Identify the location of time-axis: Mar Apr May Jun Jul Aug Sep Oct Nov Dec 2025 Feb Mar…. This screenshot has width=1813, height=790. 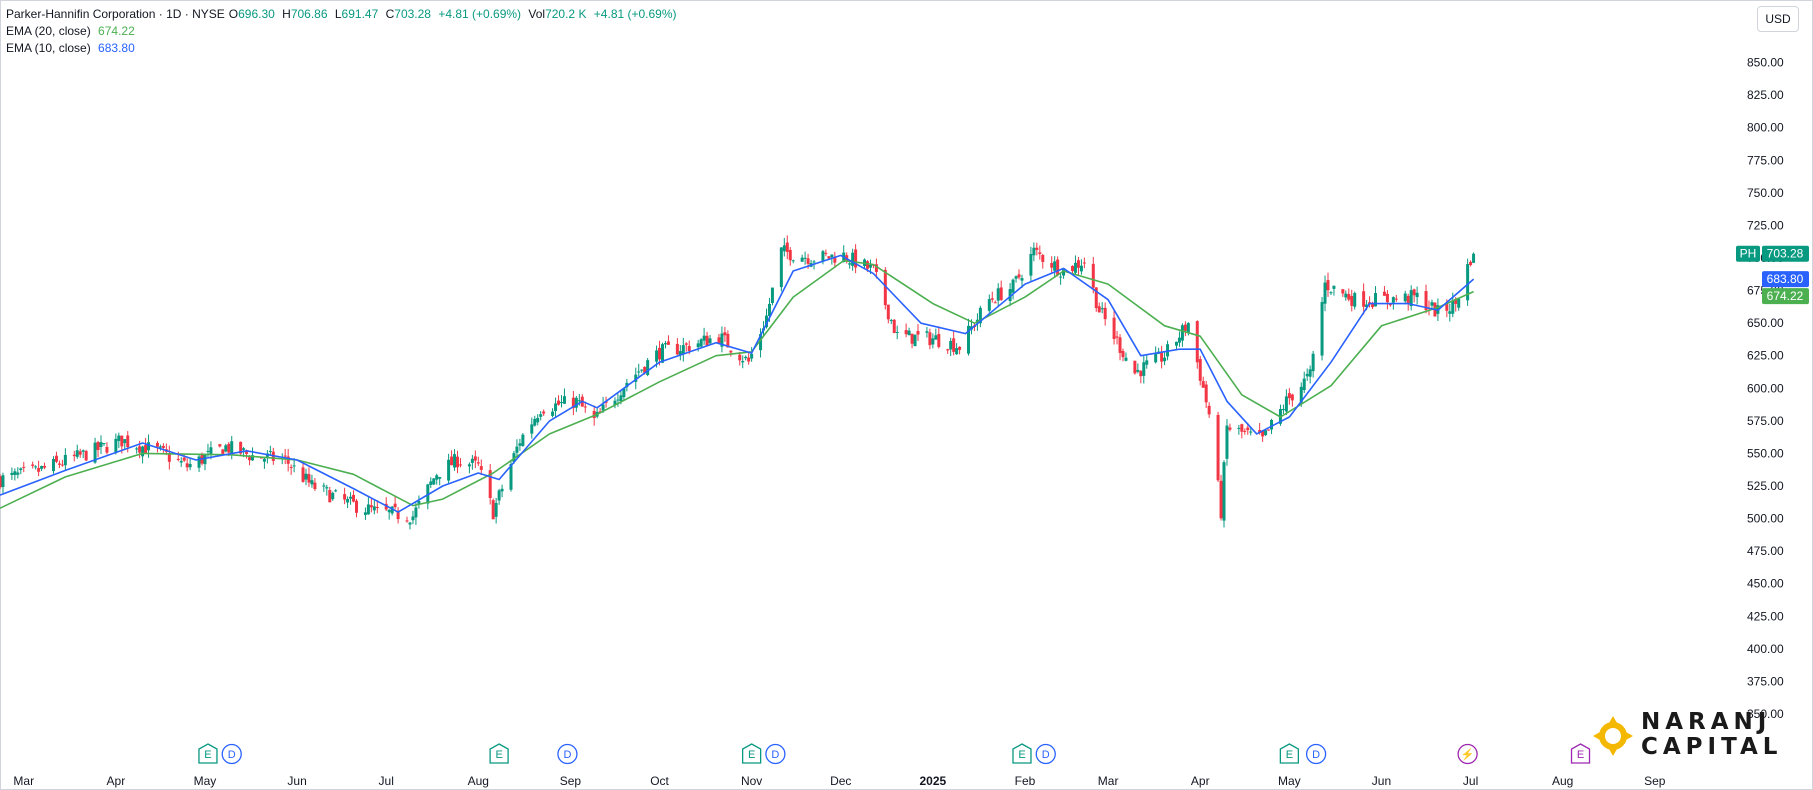
(839, 781).